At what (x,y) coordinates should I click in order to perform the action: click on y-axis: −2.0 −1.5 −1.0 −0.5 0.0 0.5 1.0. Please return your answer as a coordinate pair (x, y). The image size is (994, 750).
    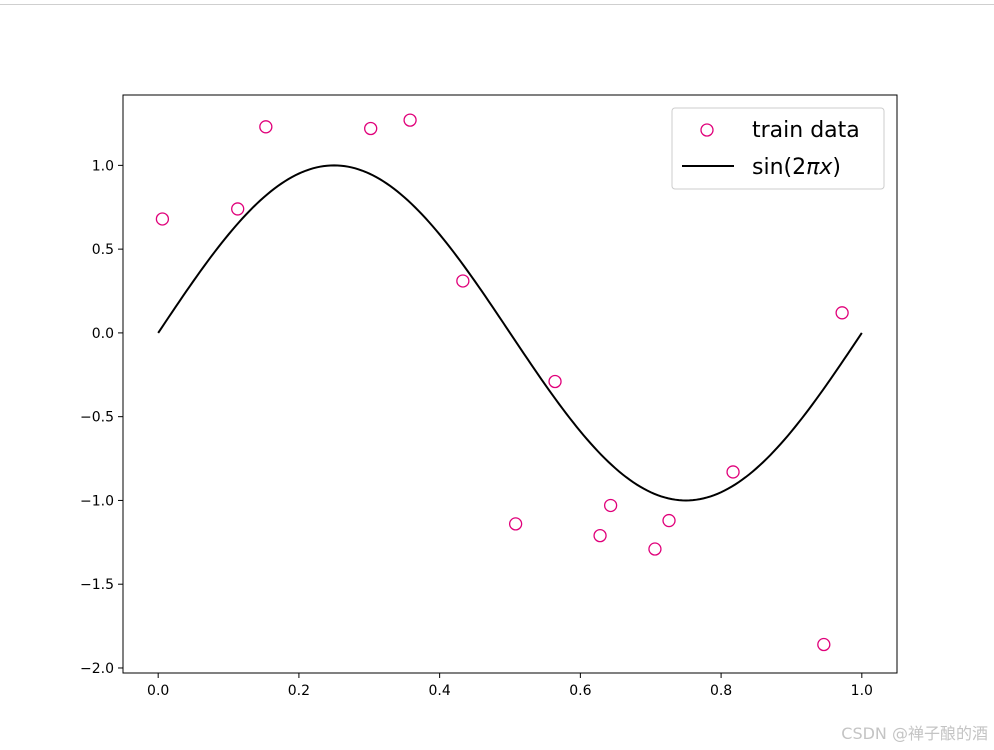
    Looking at the image, I should click on (101, 417).